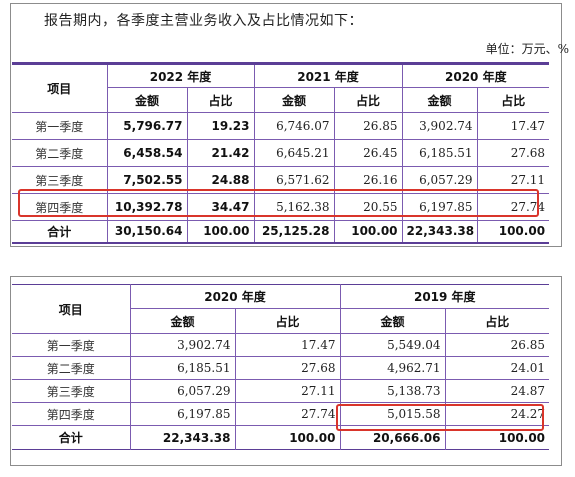  I want to click on cell-2019-amount: 4,962.71, so click(393, 368).